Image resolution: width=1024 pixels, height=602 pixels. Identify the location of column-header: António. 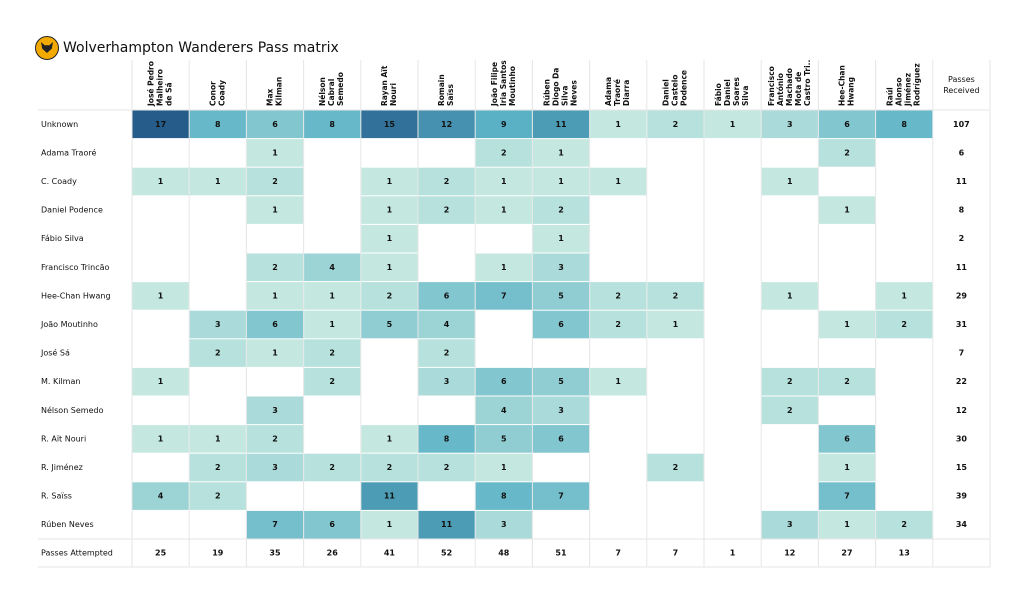
(780, 89).